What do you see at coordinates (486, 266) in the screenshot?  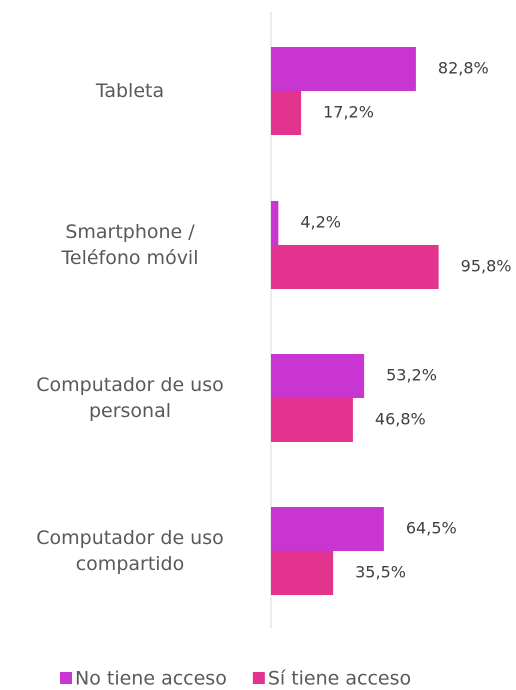 I see `value-label: 95,8%` at bounding box center [486, 266].